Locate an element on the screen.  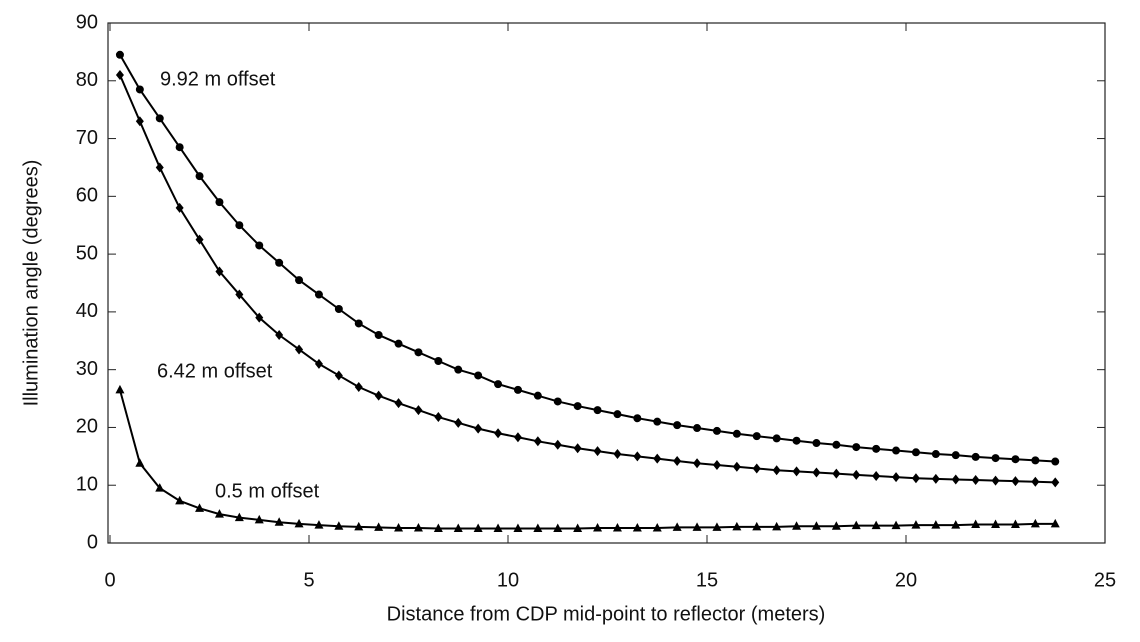
x-tick-label: 15 is located at coordinates (707, 580).